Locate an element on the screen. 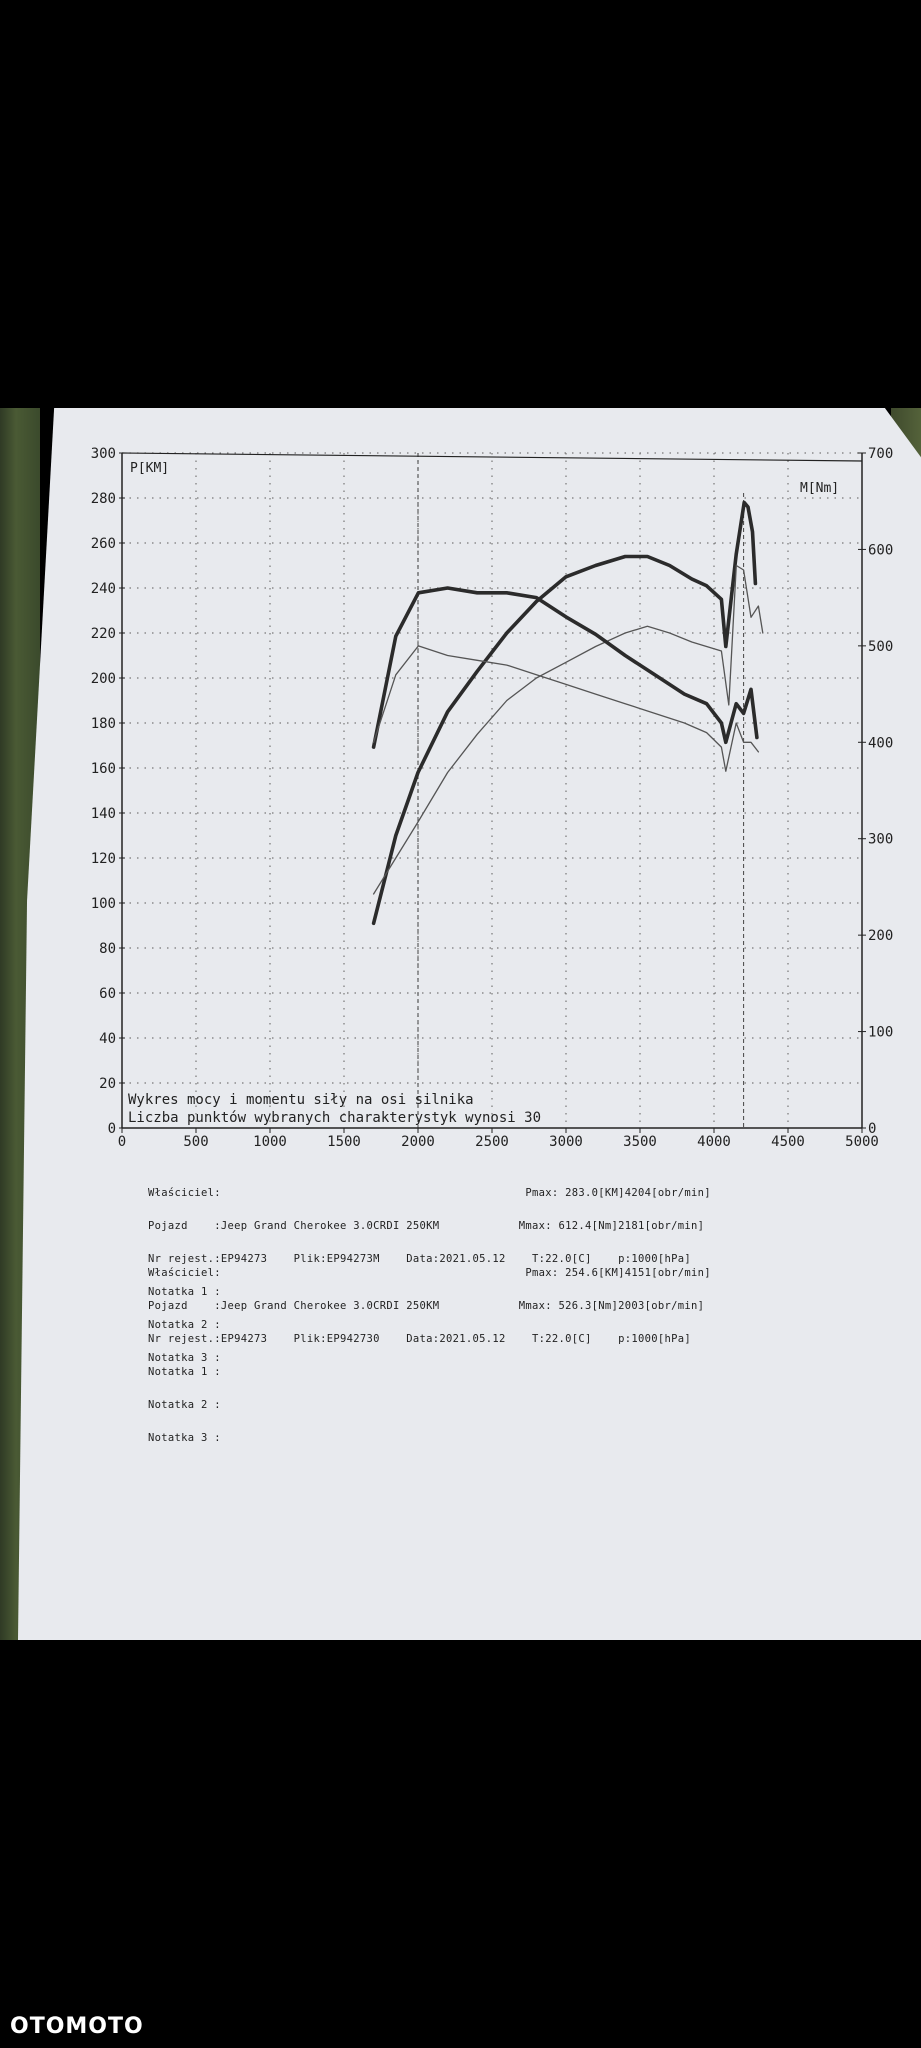  legend1-line5: Notatka 2 : is located at coordinates (184, 1325).